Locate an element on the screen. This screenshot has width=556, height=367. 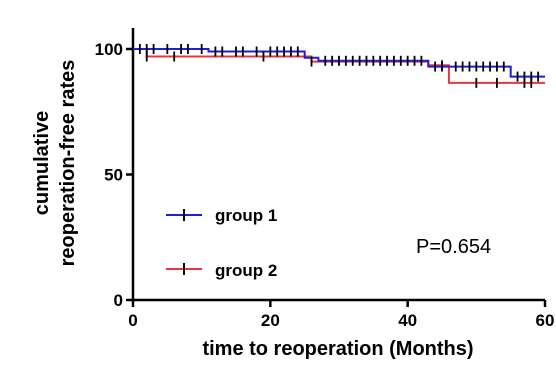
y-axis-title-line1: cumulative is located at coordinates (42, 163).